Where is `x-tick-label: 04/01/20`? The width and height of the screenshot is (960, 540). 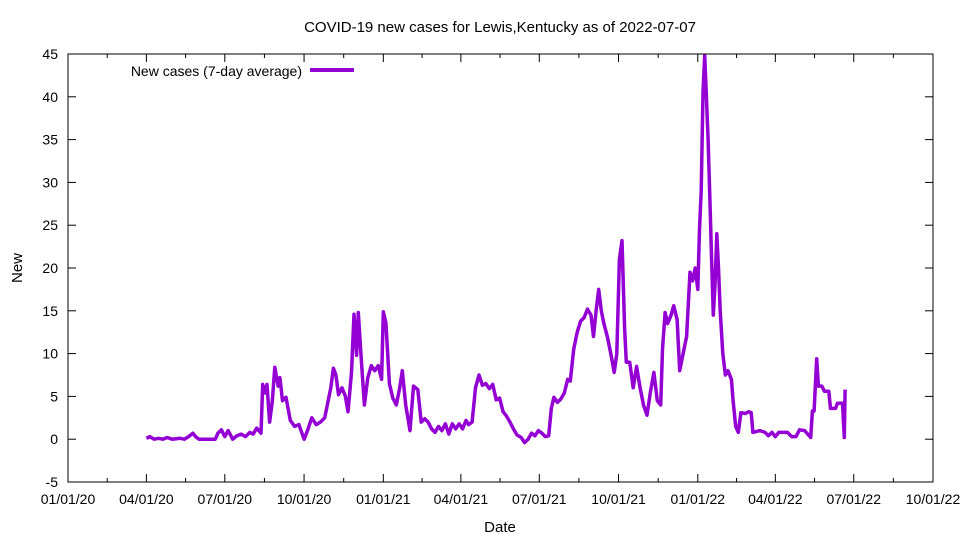
x-tick-label: 04/01/20 is located at coordinates (146, 499).